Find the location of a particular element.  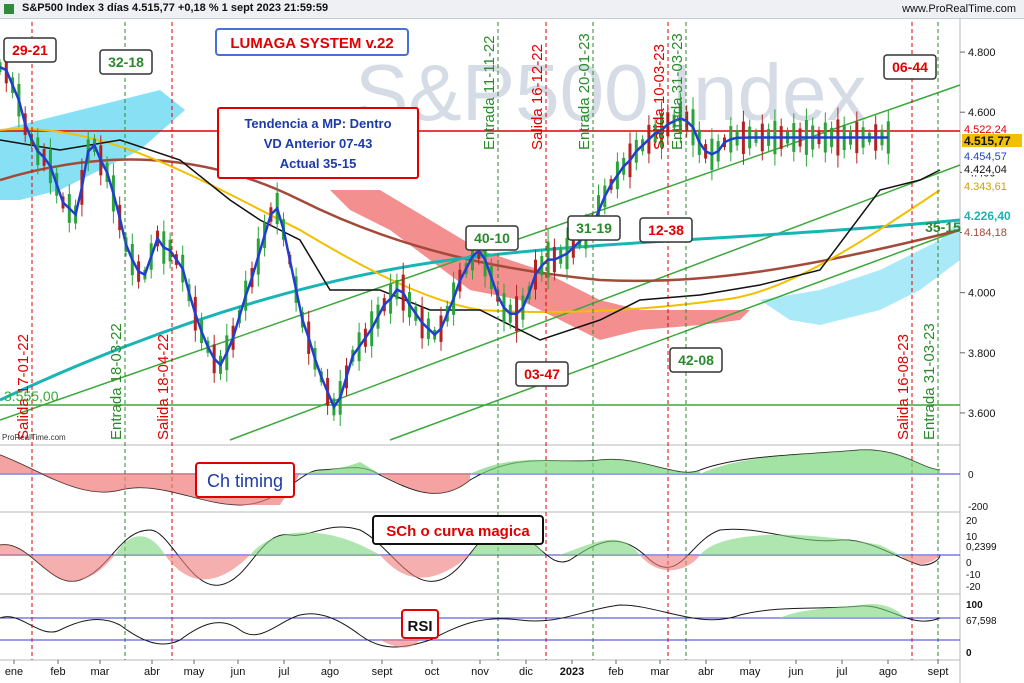

sch-box is located at coordinates (458, 530).